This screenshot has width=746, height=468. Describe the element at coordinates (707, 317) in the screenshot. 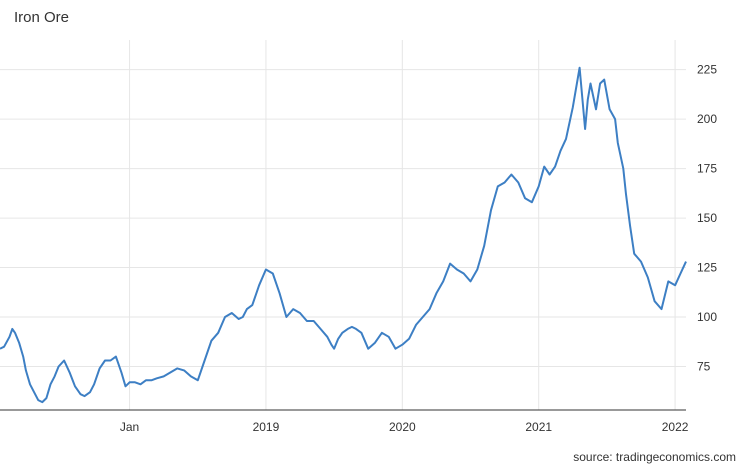

I see `y-tick-label: 100` at that location.